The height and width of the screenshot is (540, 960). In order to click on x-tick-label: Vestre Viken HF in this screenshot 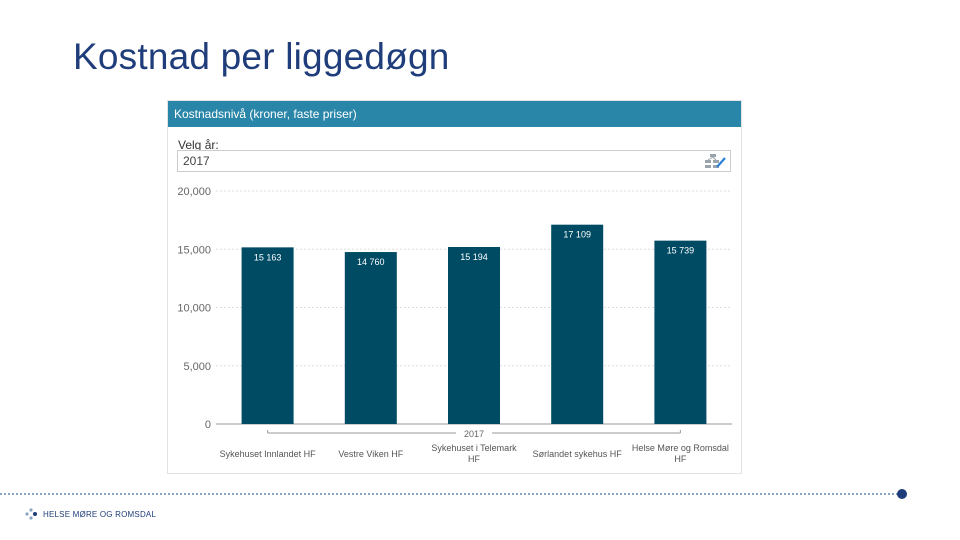, I will do `click(370, 454)`.